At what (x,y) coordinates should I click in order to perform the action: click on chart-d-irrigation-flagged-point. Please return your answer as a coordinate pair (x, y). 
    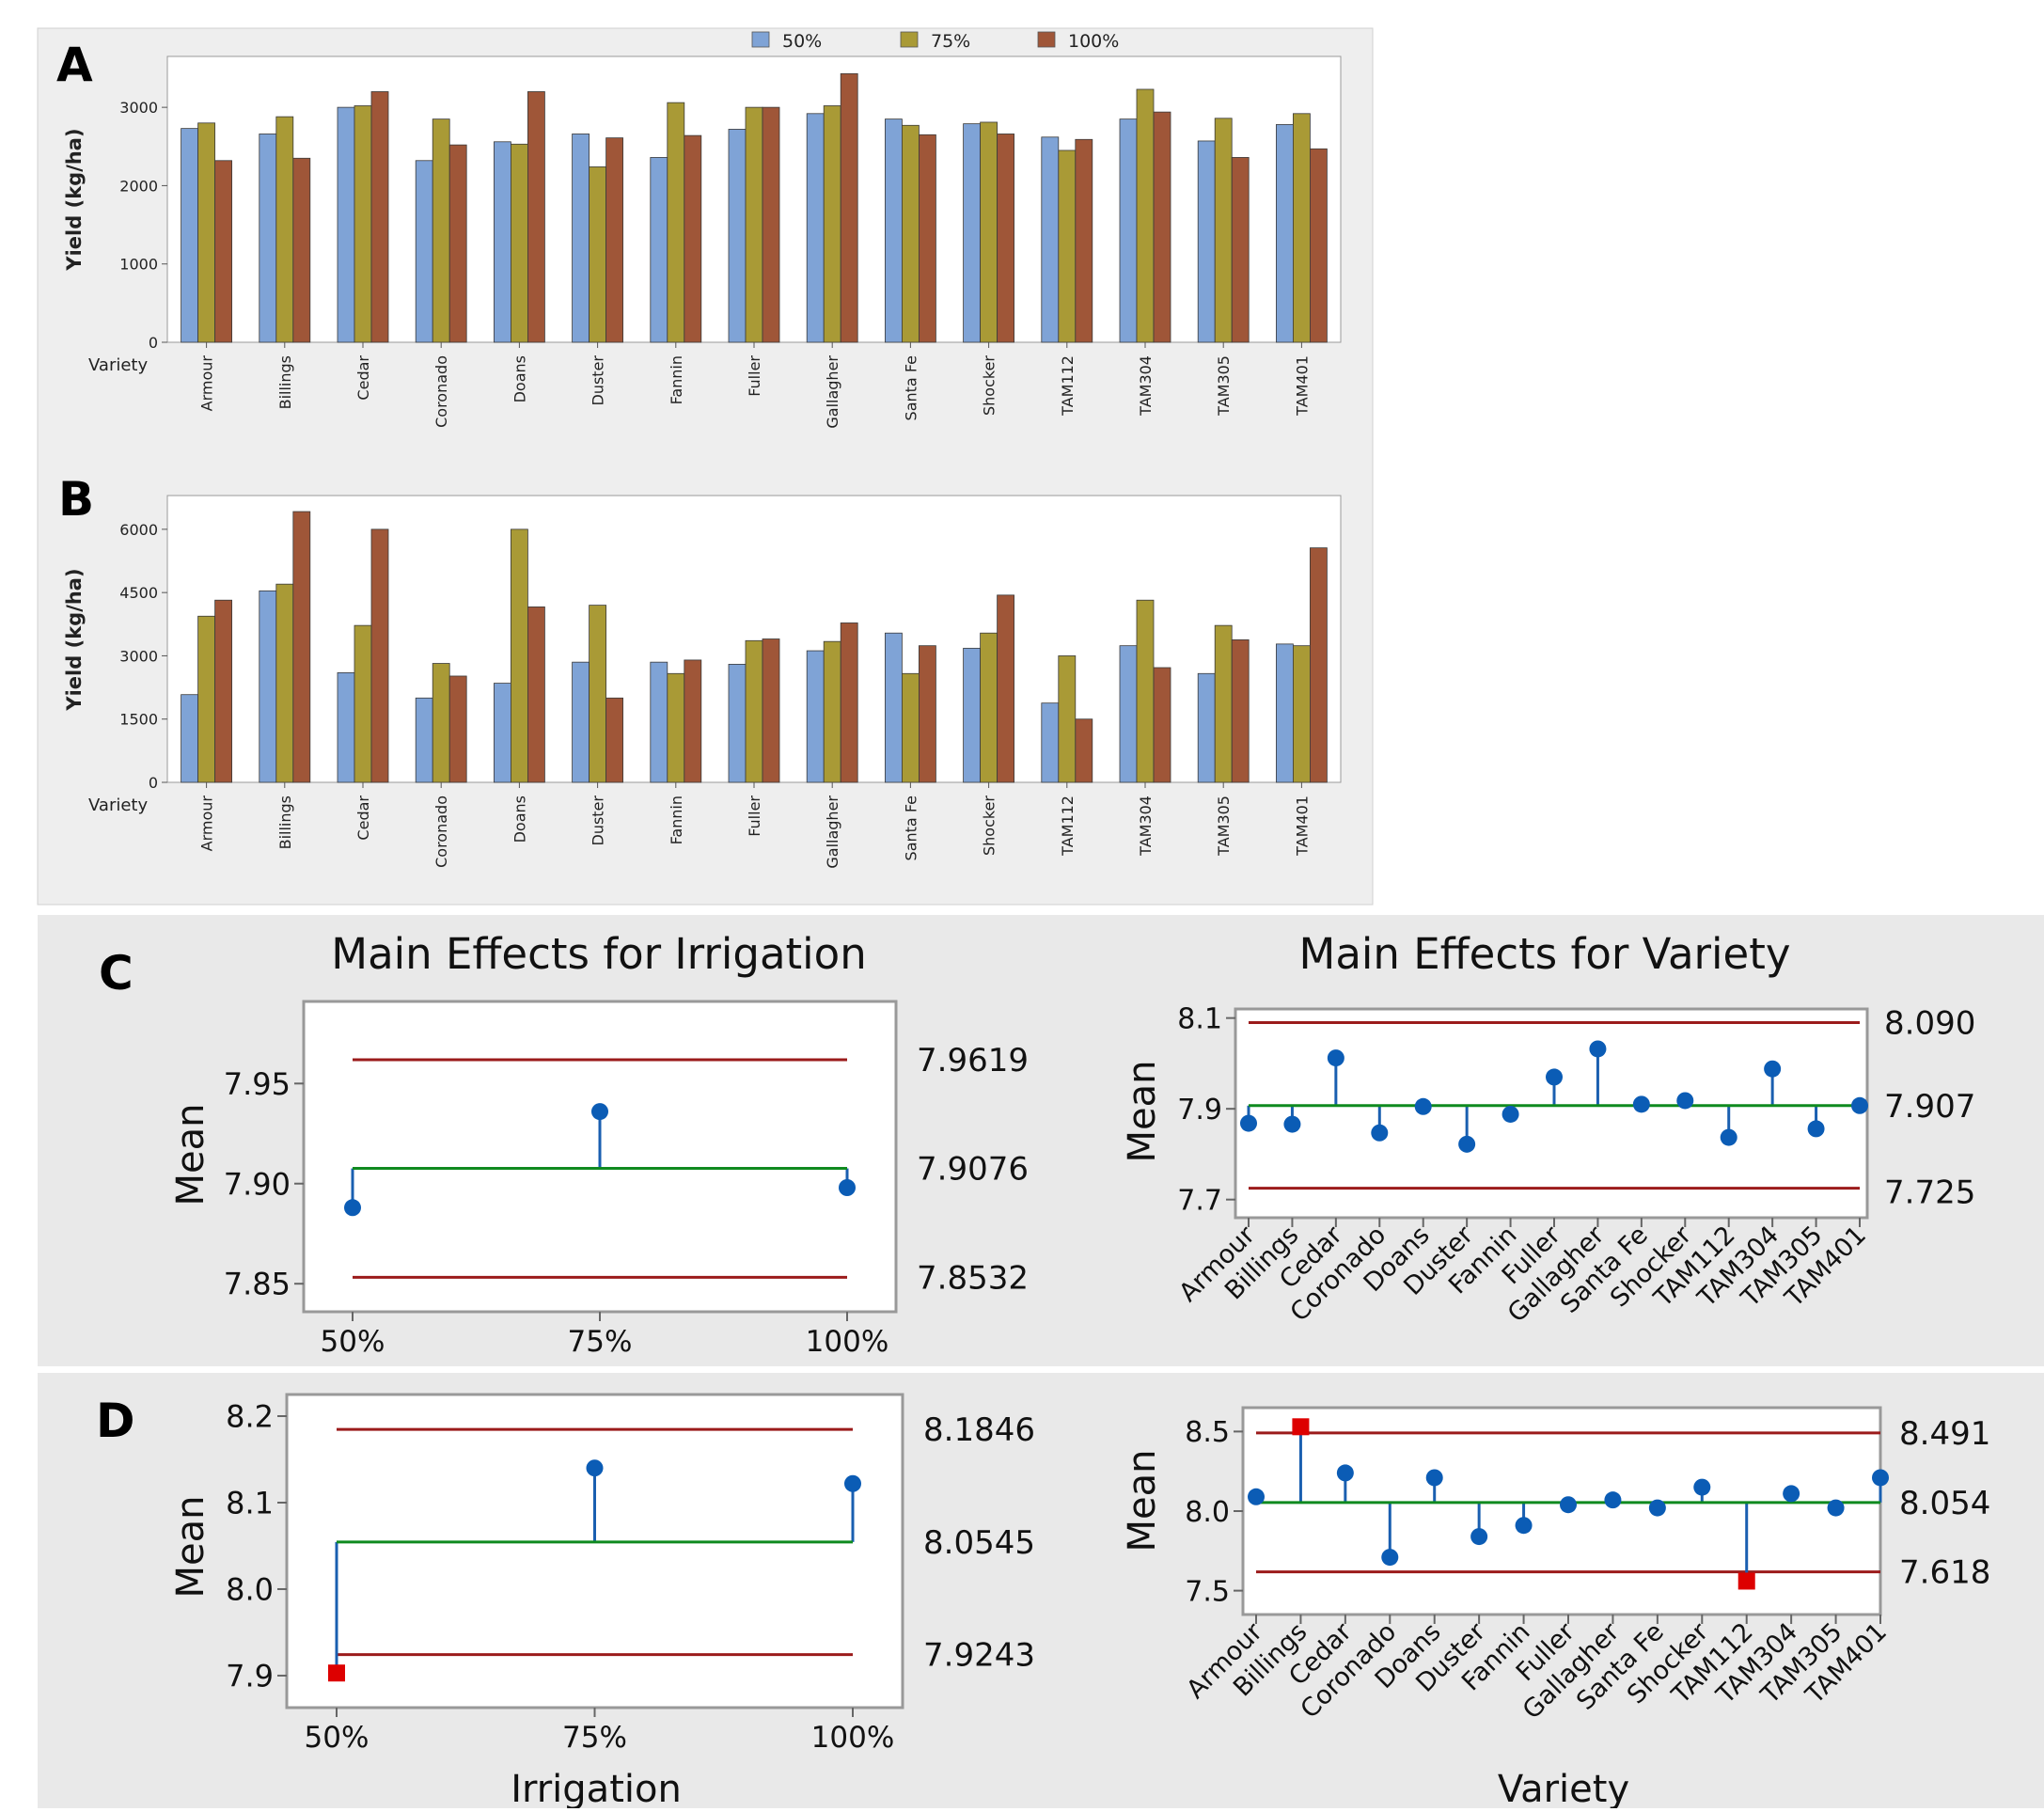
    Looking at the image, I should click on (336, 1673).